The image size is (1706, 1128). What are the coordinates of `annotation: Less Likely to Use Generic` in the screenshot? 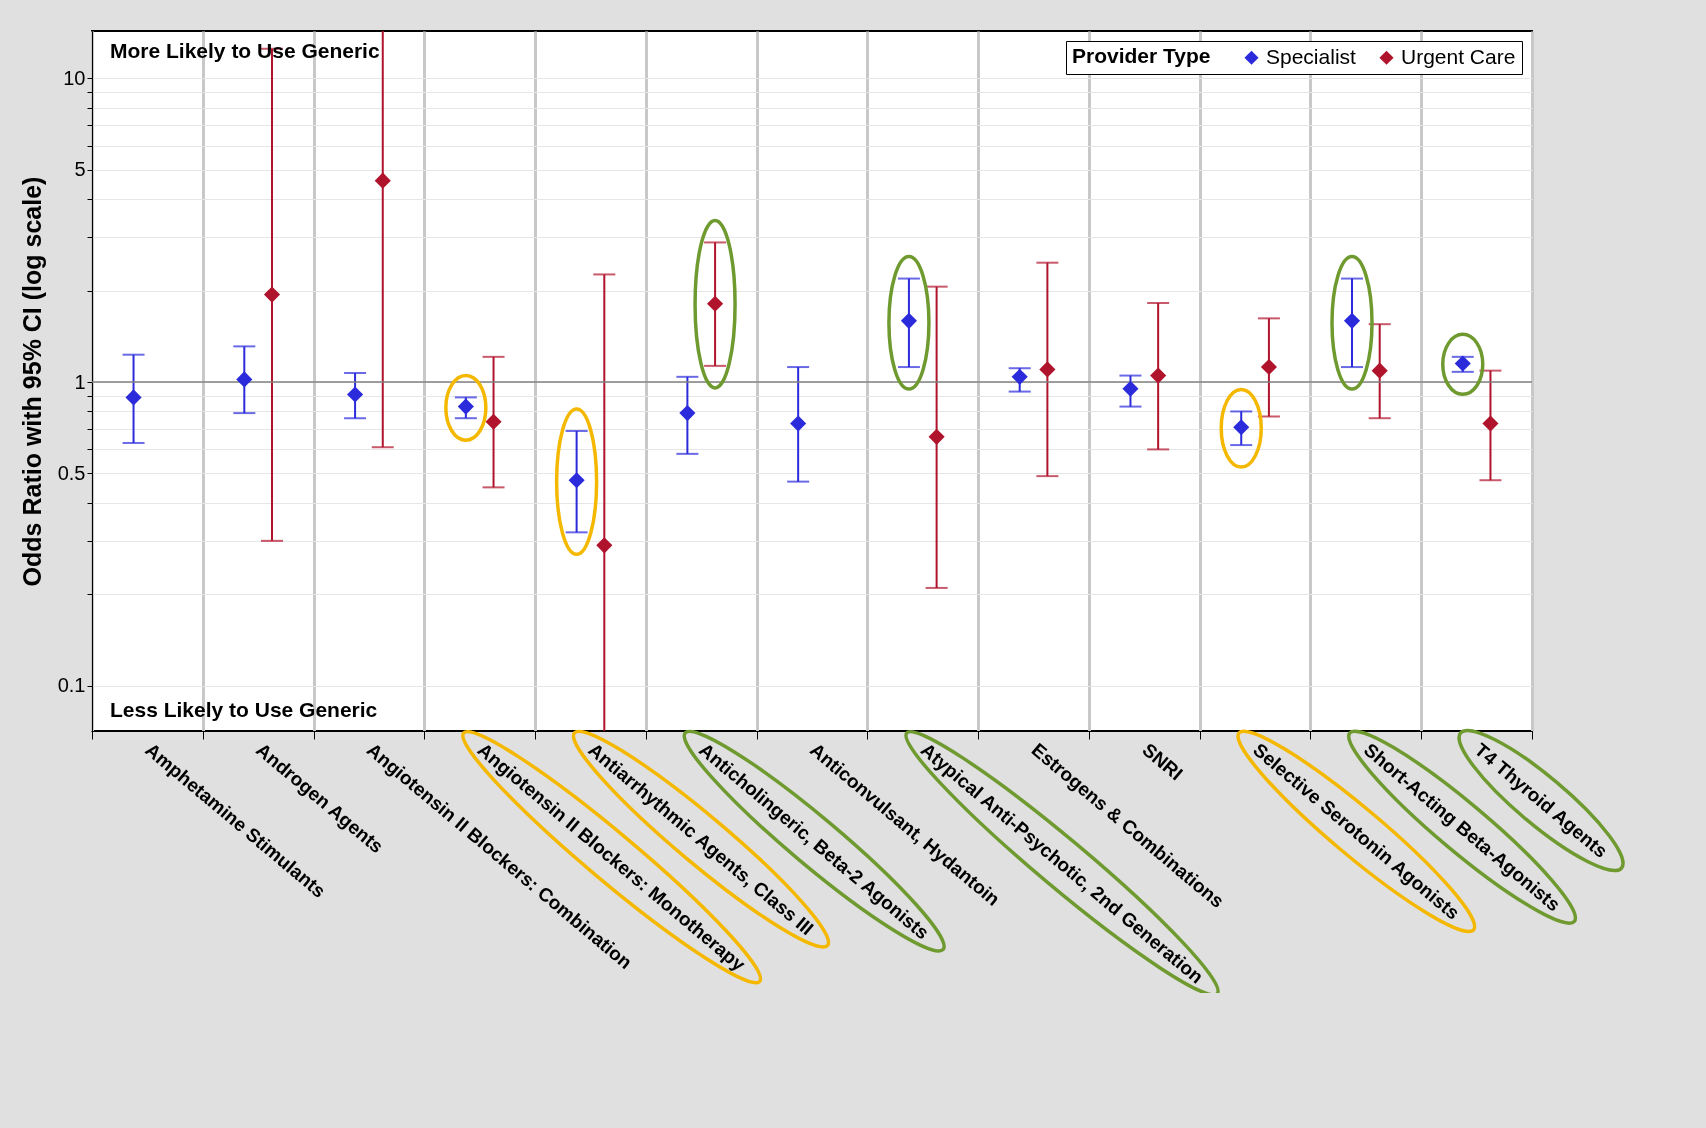 It's located at (244, 709).